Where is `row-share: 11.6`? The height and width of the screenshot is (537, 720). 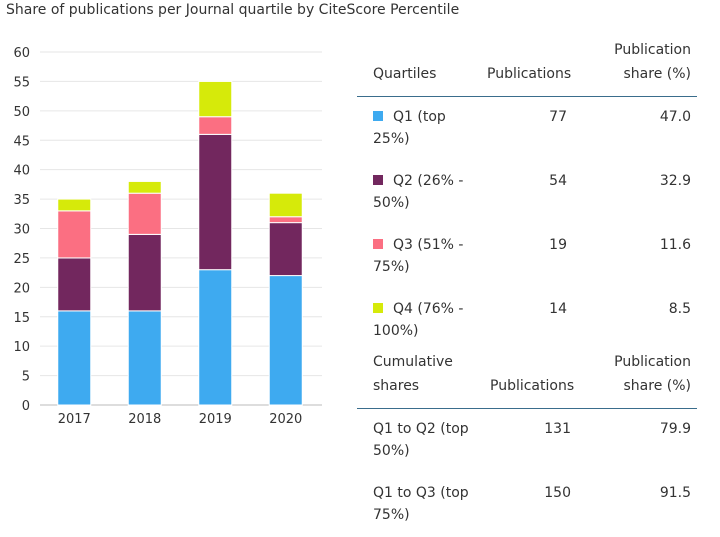 row-share: 11.6 is located at coordinates (675, 245).